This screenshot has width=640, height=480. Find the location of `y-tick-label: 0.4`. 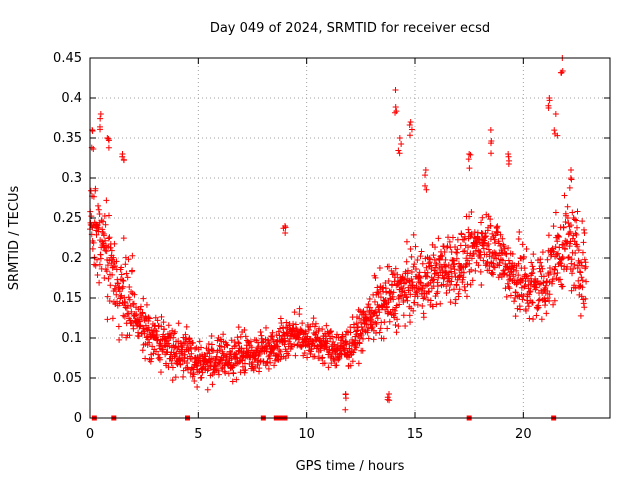

y-tick-label: 0.4 is located at coordinates (71, 98).